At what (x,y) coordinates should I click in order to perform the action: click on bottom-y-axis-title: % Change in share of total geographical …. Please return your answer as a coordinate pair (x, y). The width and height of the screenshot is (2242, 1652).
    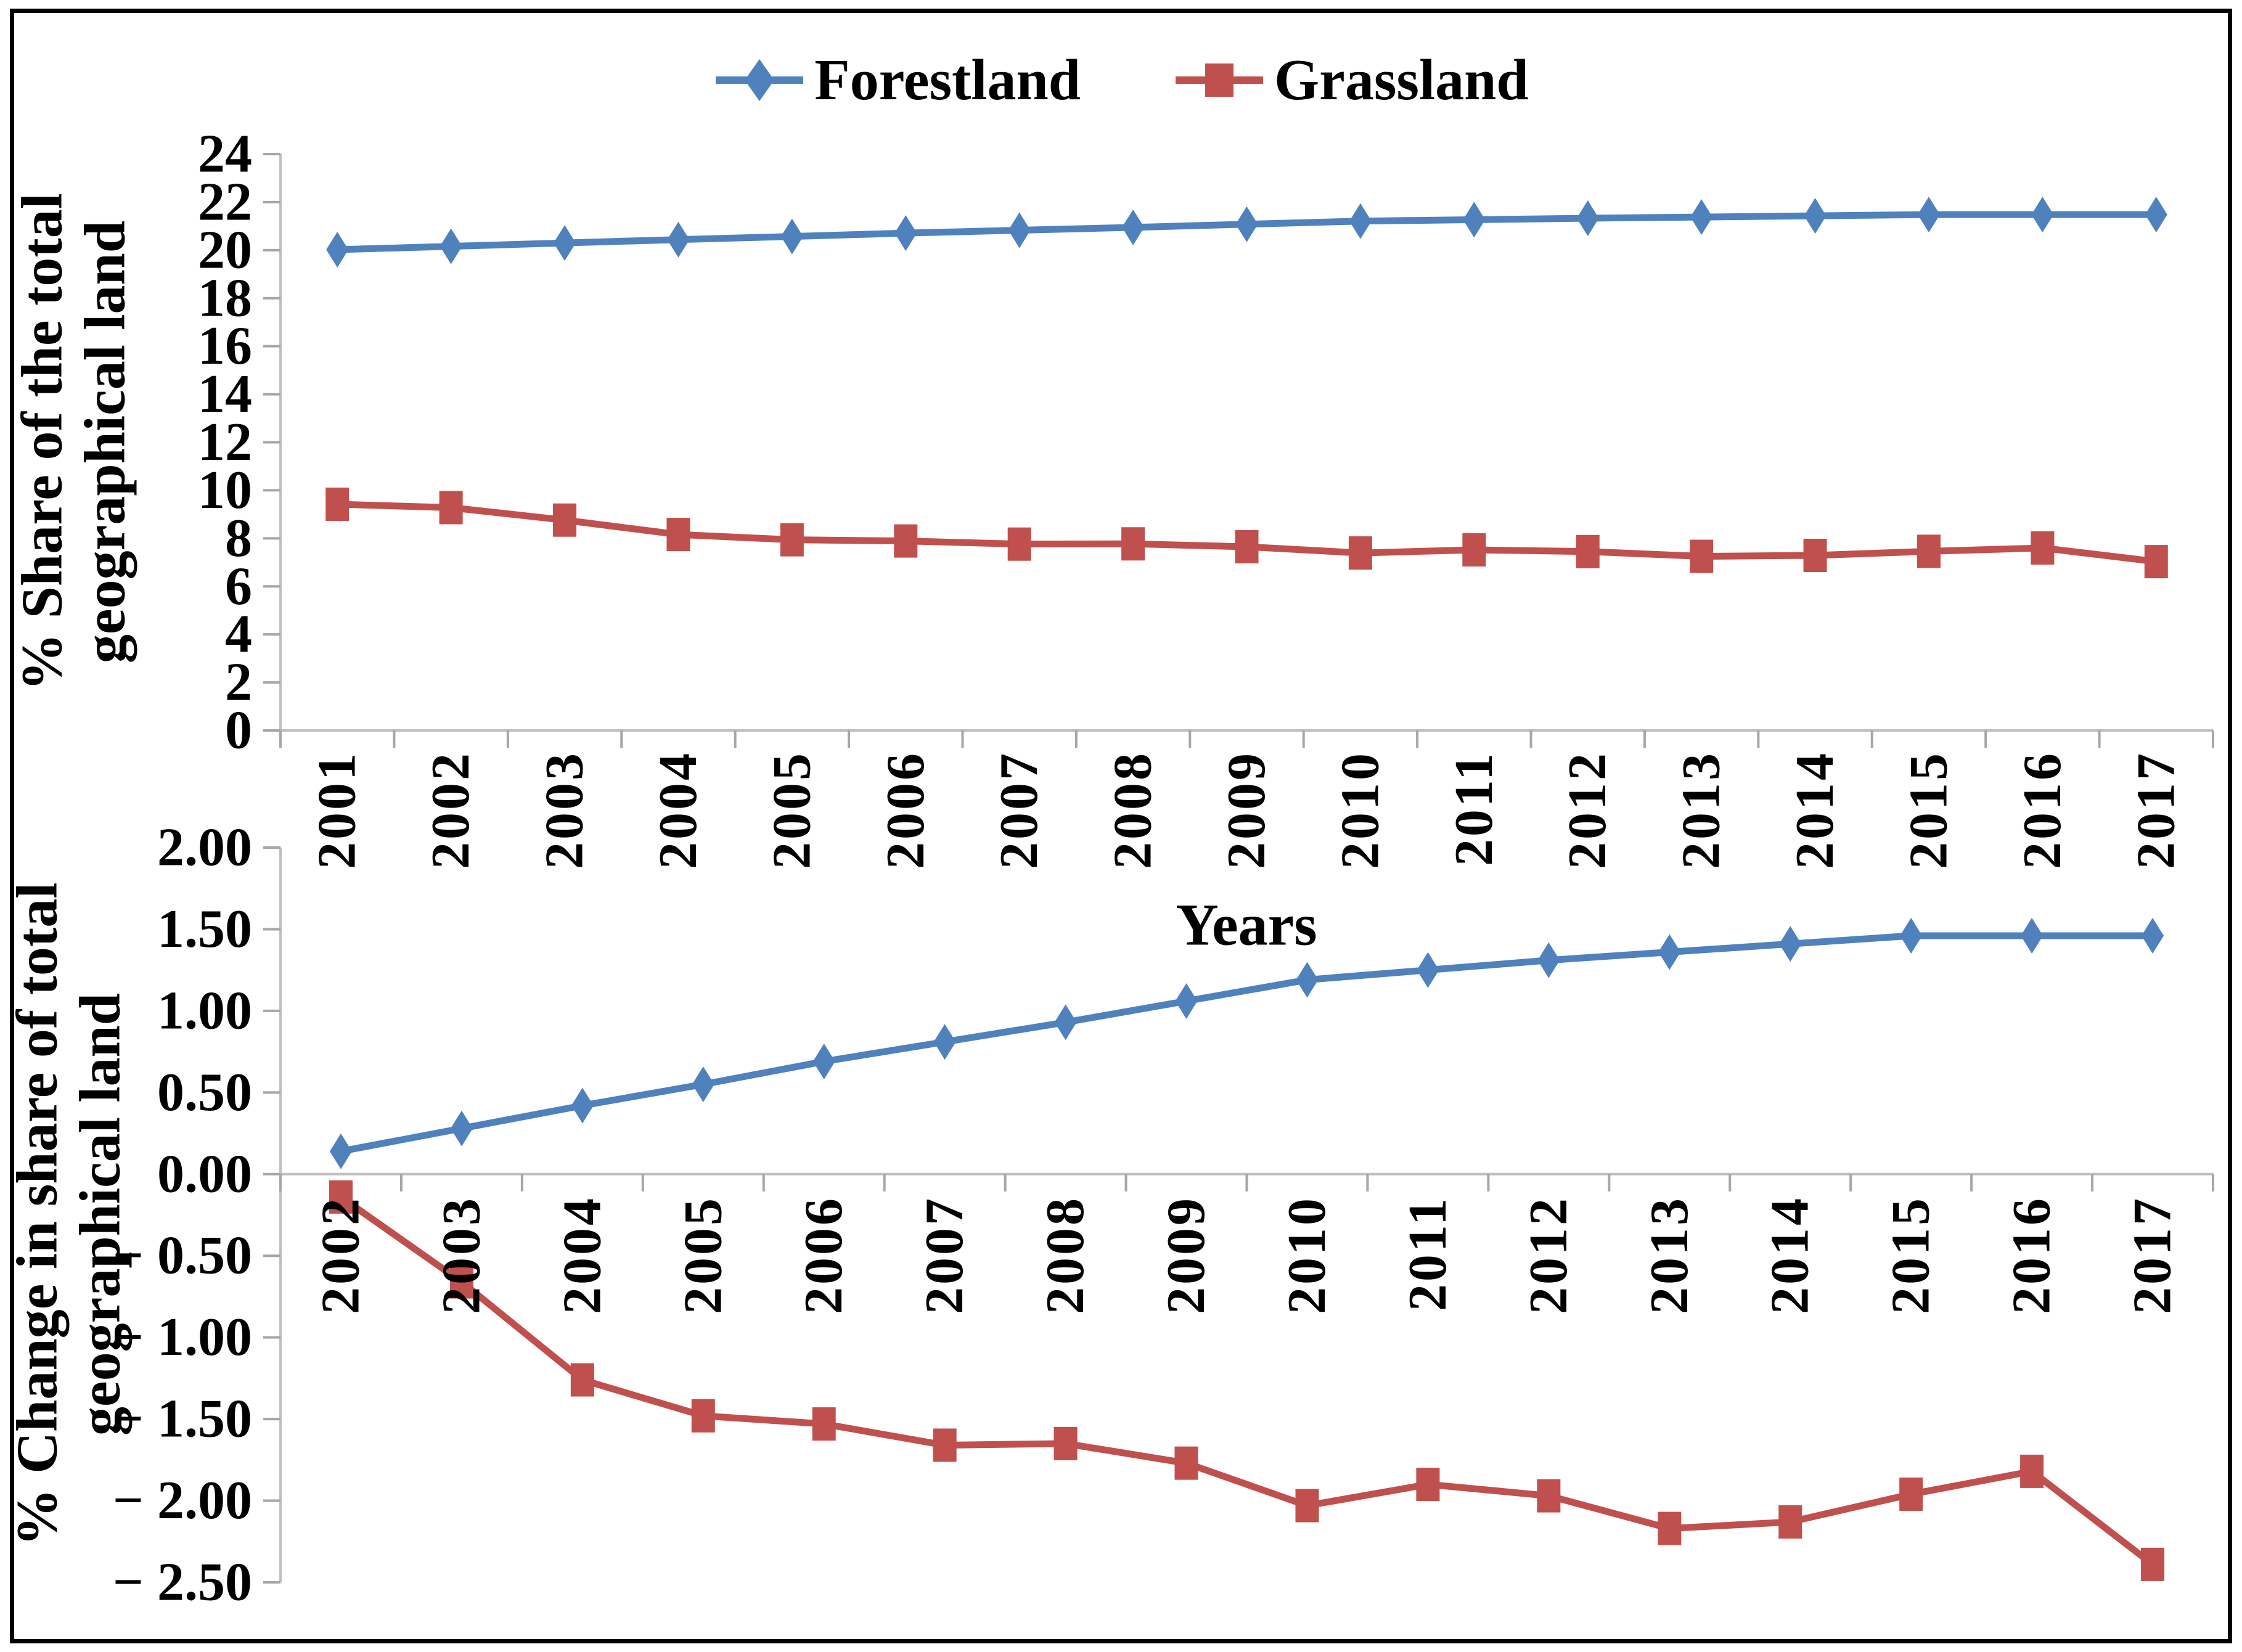
    Looking at the image, I should click on (68, 1214).